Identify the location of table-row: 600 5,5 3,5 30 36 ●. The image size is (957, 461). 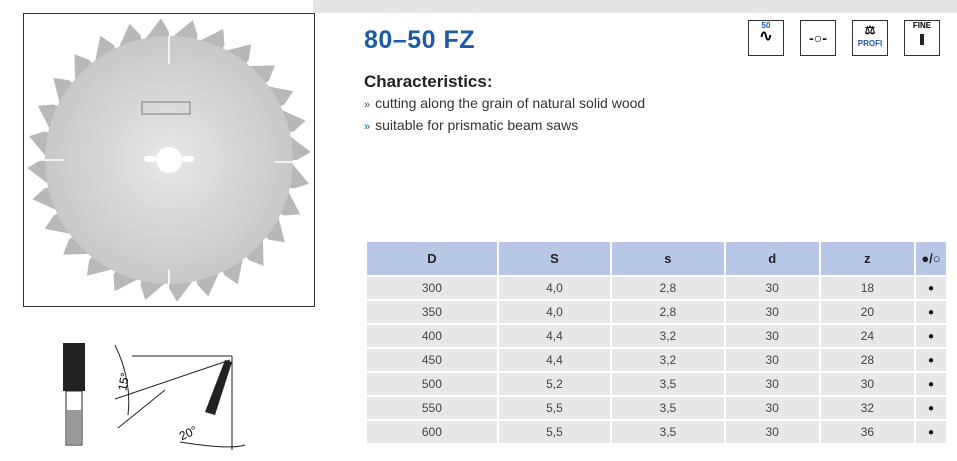
(656, 432).